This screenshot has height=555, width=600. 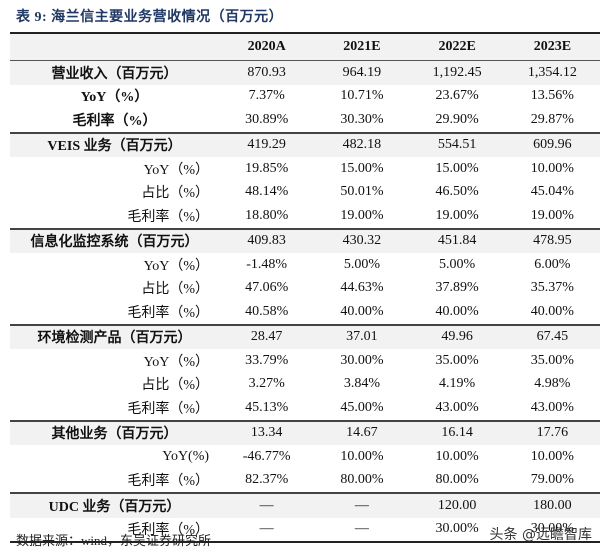 What do you see at coordinates (552, 240) in the screenshot?
I see `cell-value: 478.95` at bounding box center [552, 240].